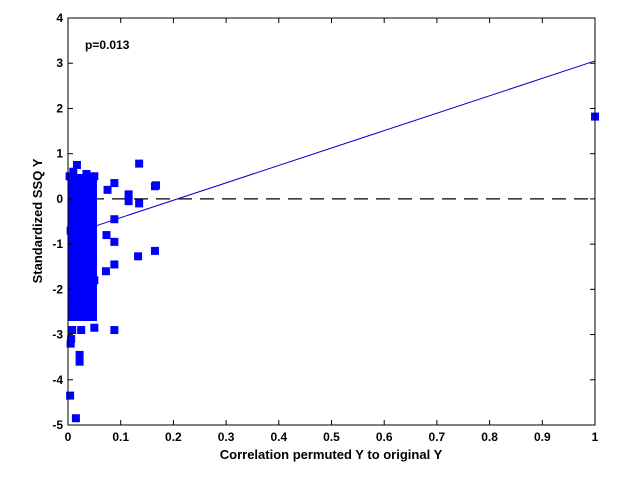 The width and height of the screenshot is (625, 479). Describe the element at coordinates (59, 108) in the screenshot. I see `y-tick-label: 2` at that location.